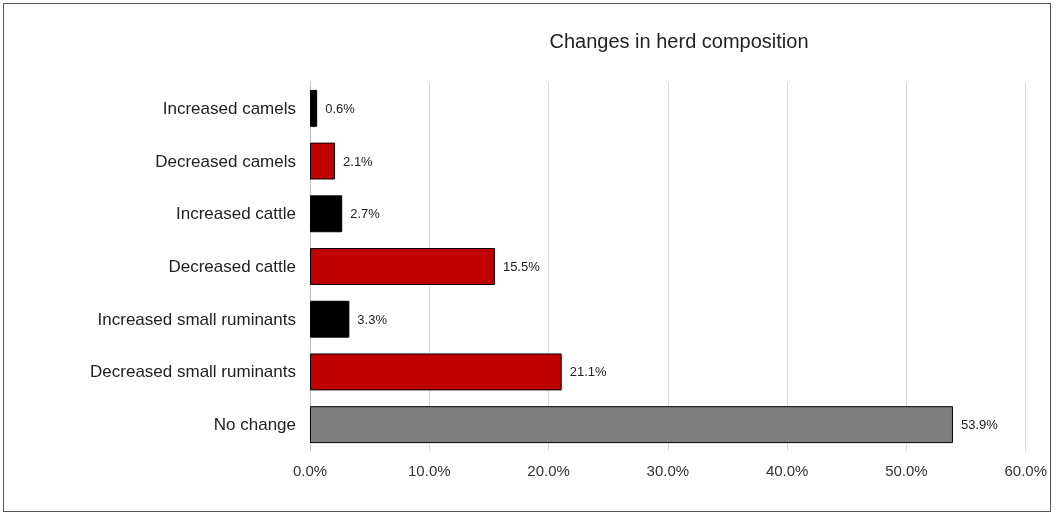  I want to click on x-tick-label: 40.0%, so click(787, 470).